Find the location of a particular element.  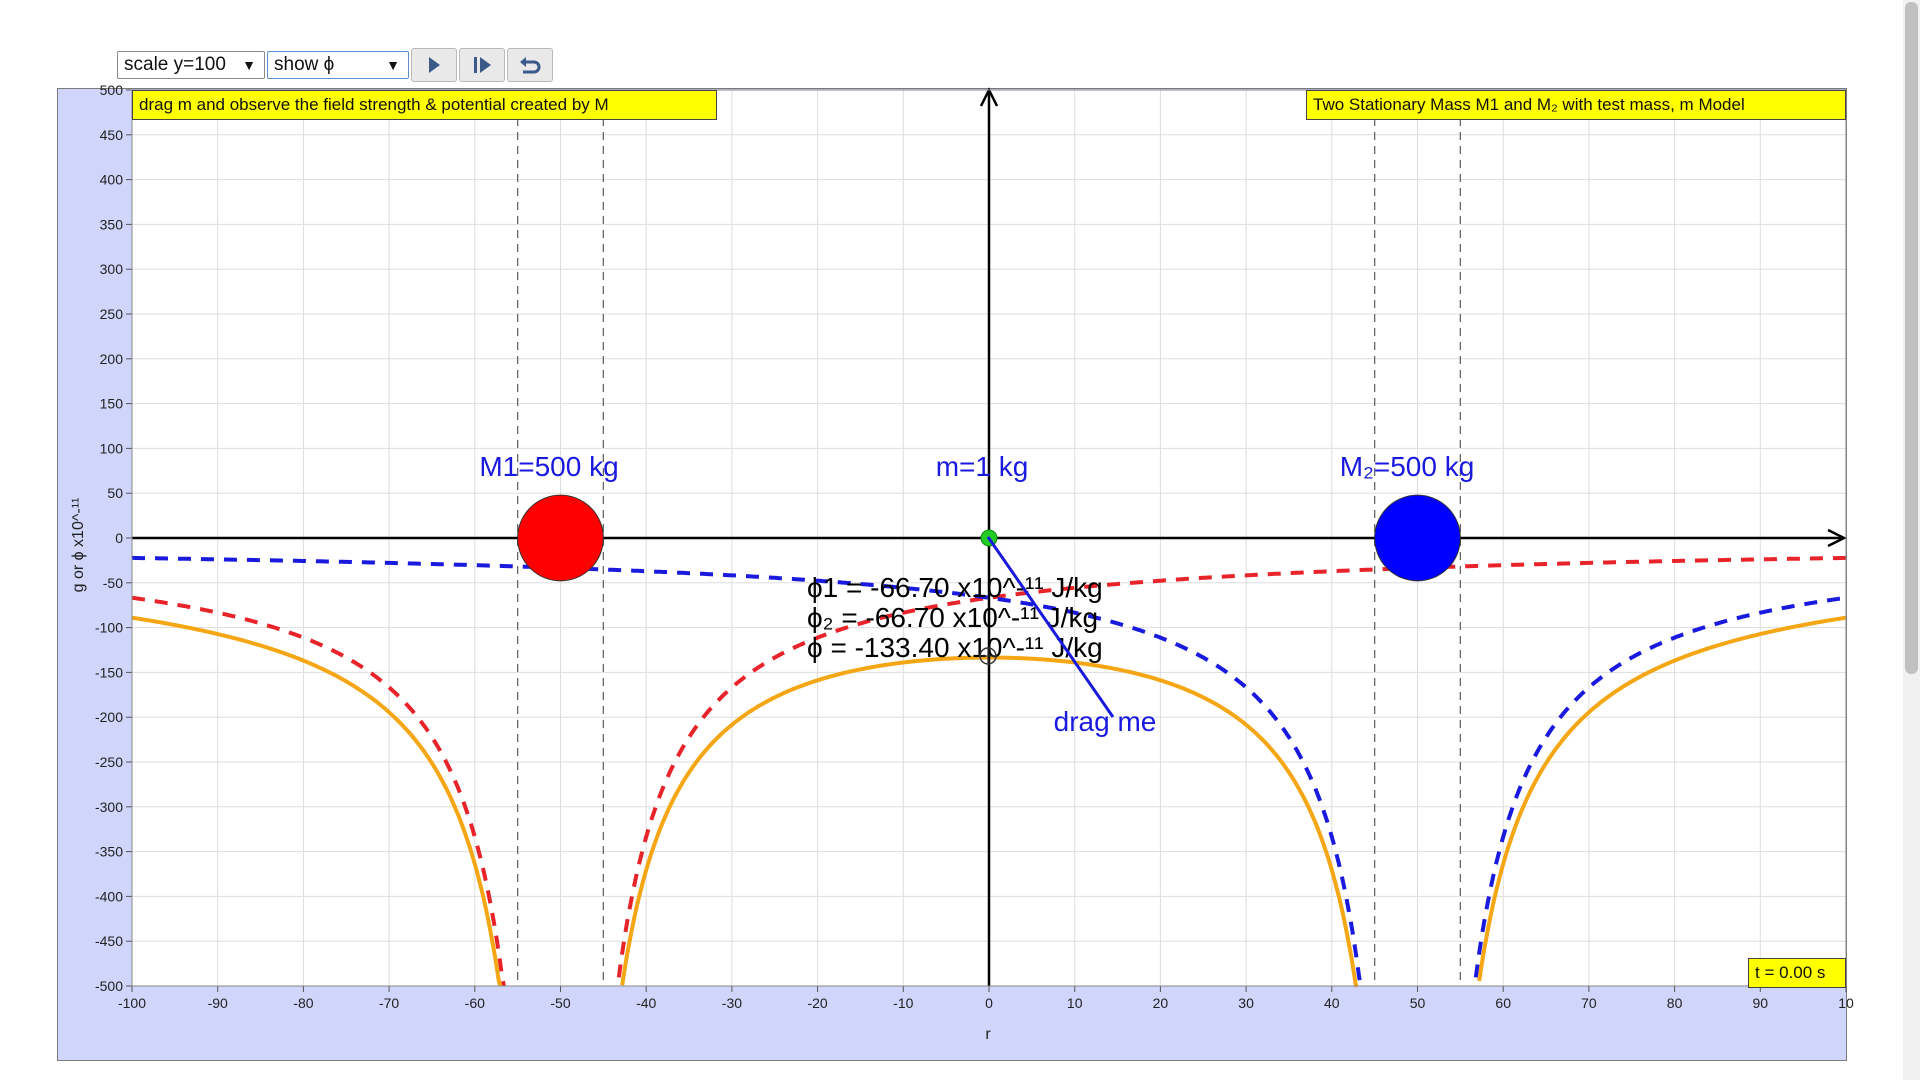

y-tick-label: -150 is located at coordinates (109, 672).